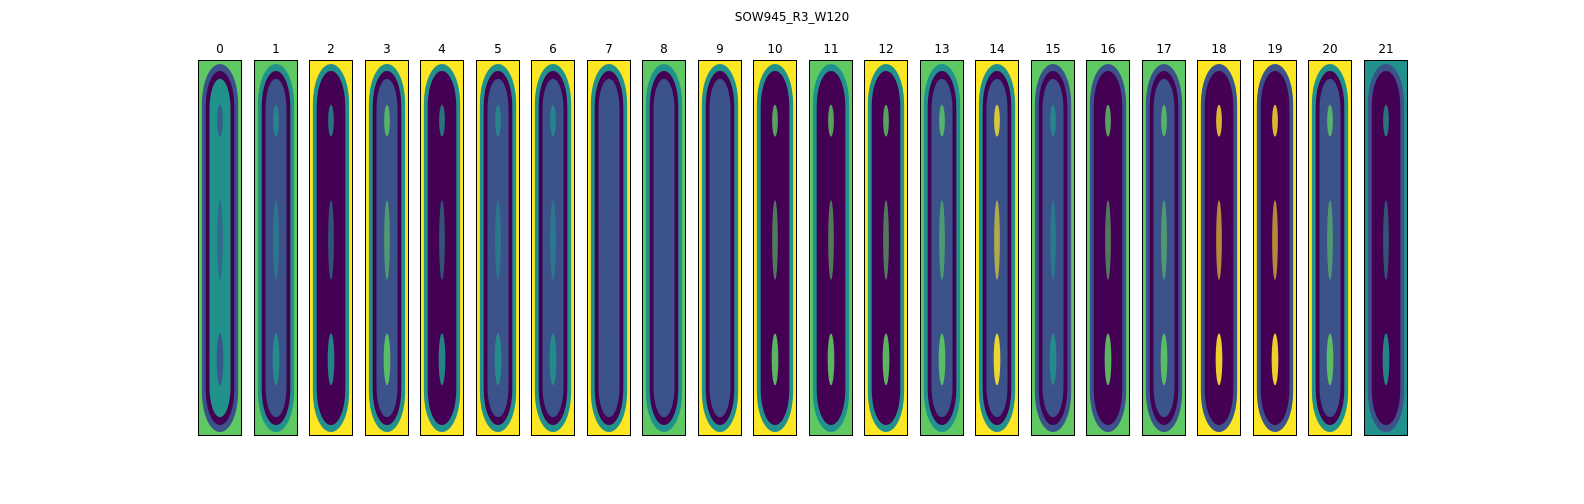  What do you see at coordinates (997, 49) in the screenshot?
I see `panel-label: 14` at bounding box center [997, 49].